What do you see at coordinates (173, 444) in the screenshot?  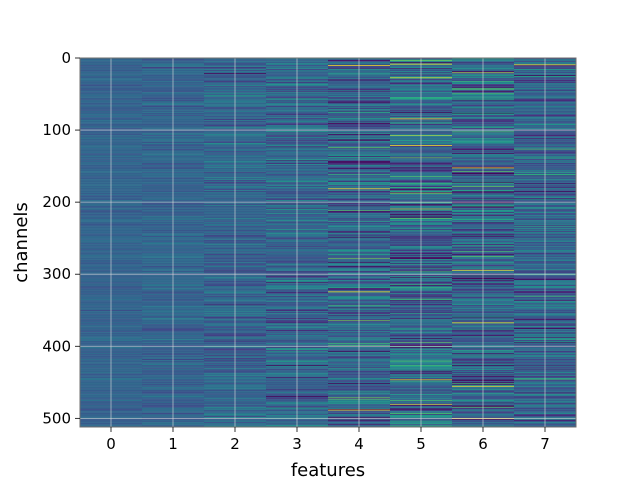 I see `x-tick-label: 1` at bounding box center [173, 444].